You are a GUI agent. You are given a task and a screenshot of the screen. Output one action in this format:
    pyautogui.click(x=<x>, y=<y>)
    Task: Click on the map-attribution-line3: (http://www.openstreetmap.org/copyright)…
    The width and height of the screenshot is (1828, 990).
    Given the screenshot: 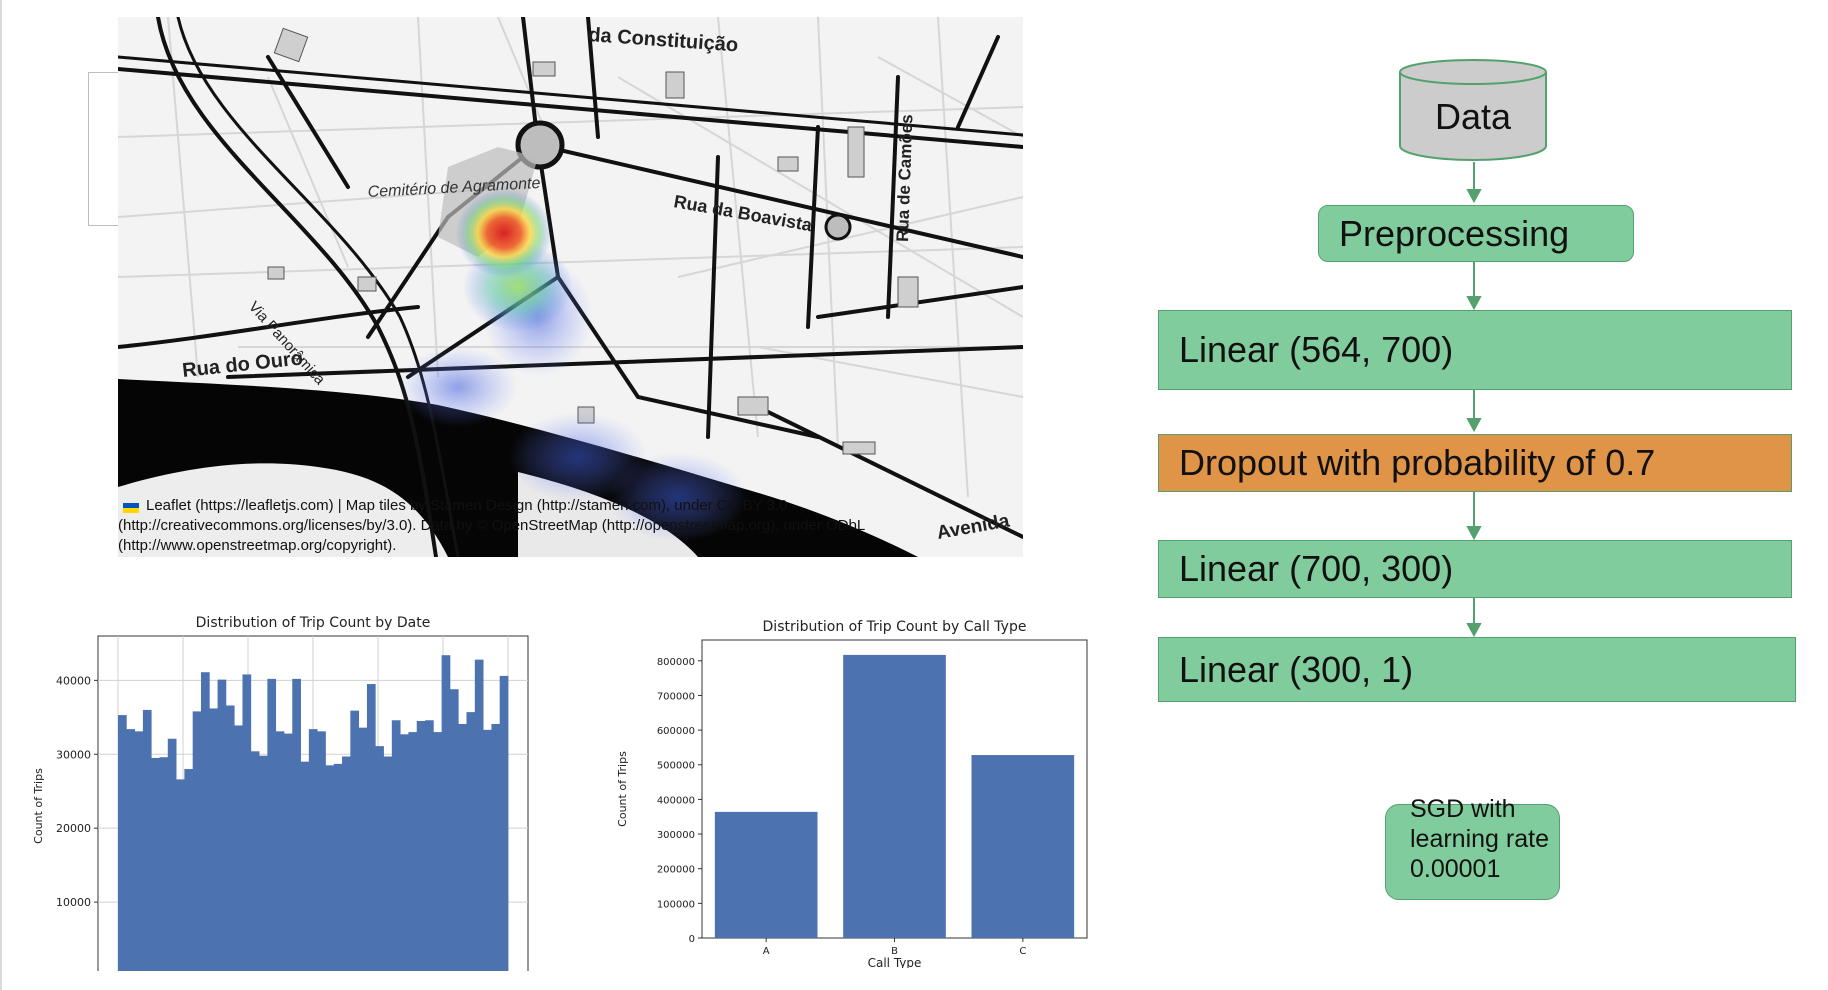 What is the action you would take?
    pyautogui.click(x=257, y=545)
    